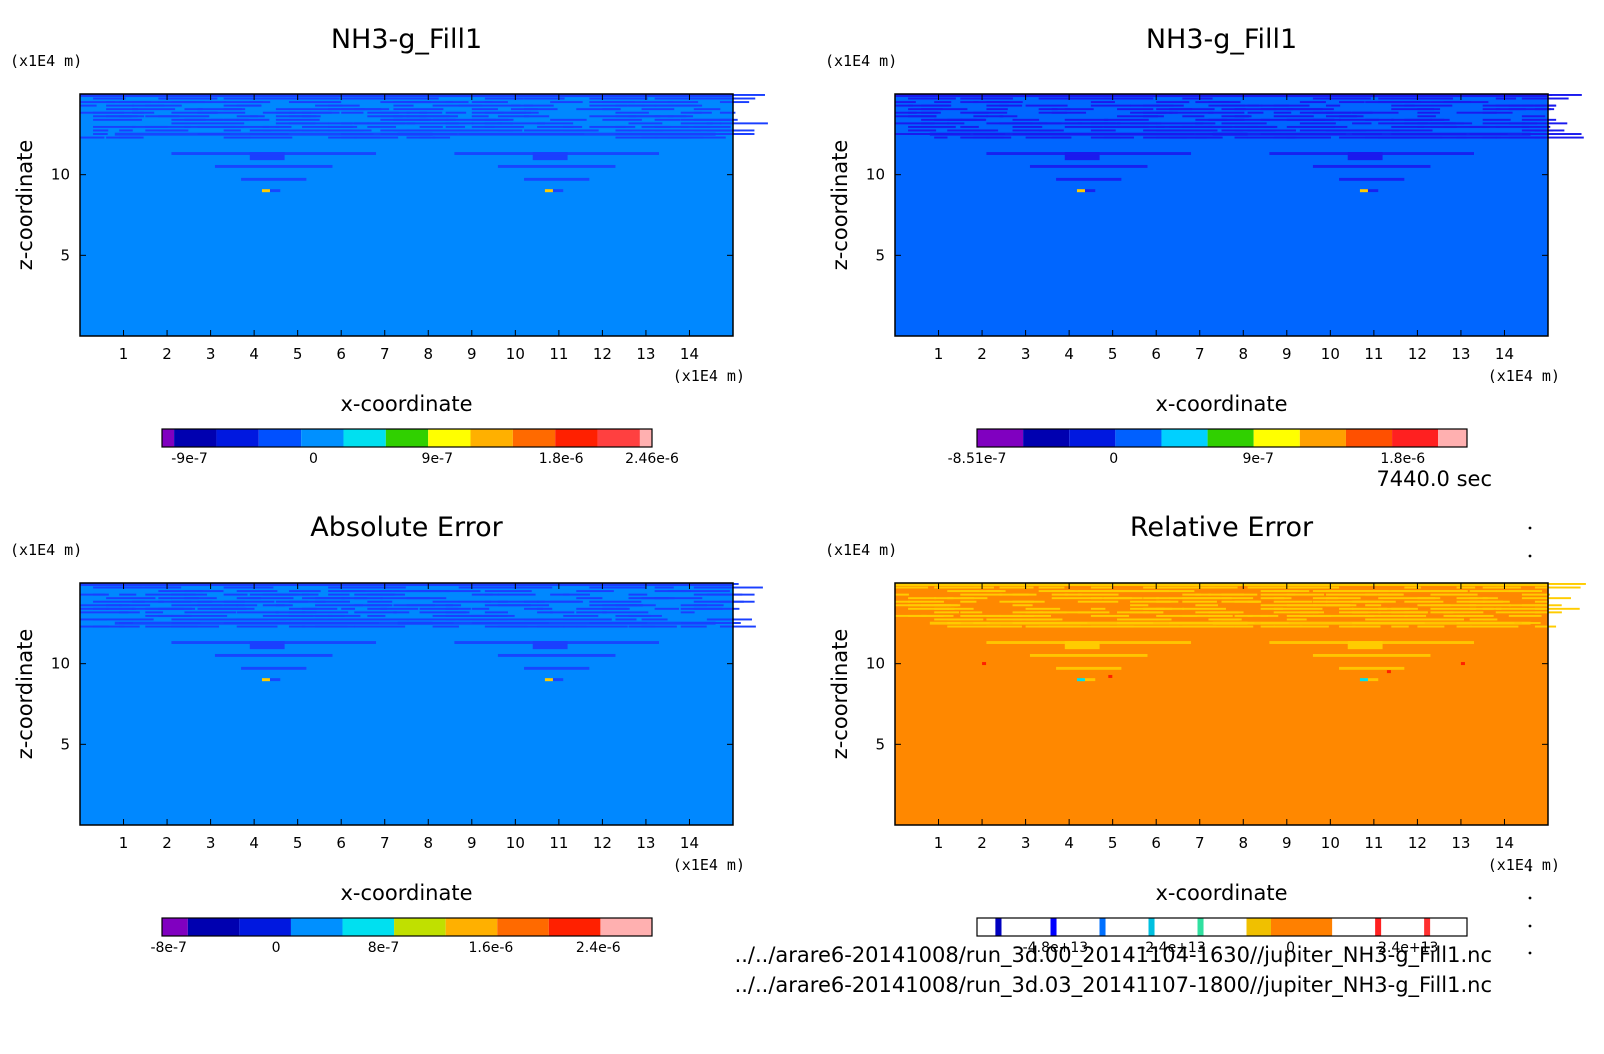  I want to click on x-tick-label: 8, so click(428, 354).